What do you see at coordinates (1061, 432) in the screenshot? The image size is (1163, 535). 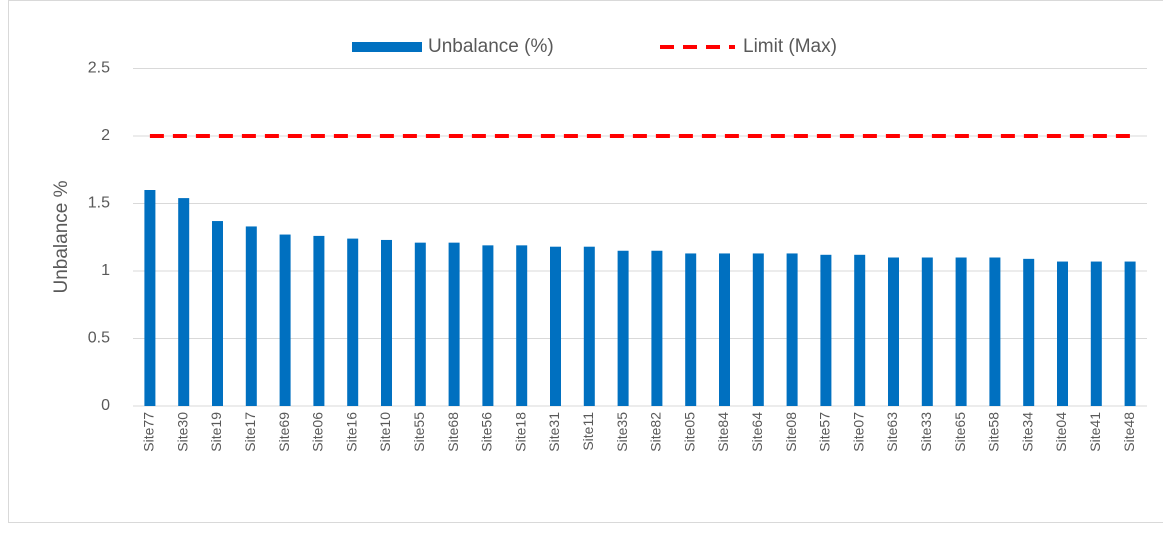 I see `x-tick-label: Site04` at bounding box center [1061, 432].